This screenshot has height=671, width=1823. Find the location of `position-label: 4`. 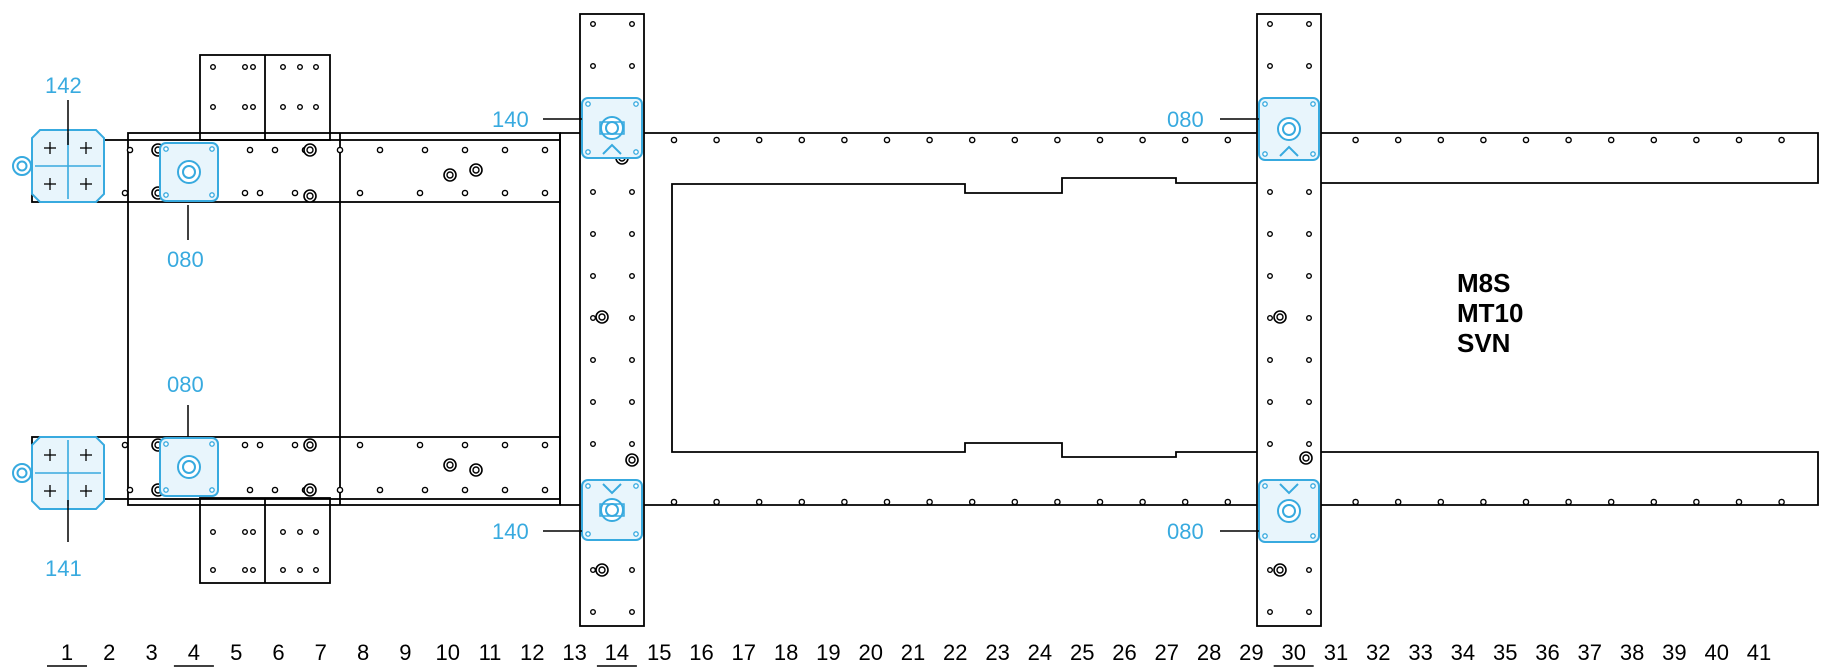

position-label: 4 is located at coordinates (194, 652).